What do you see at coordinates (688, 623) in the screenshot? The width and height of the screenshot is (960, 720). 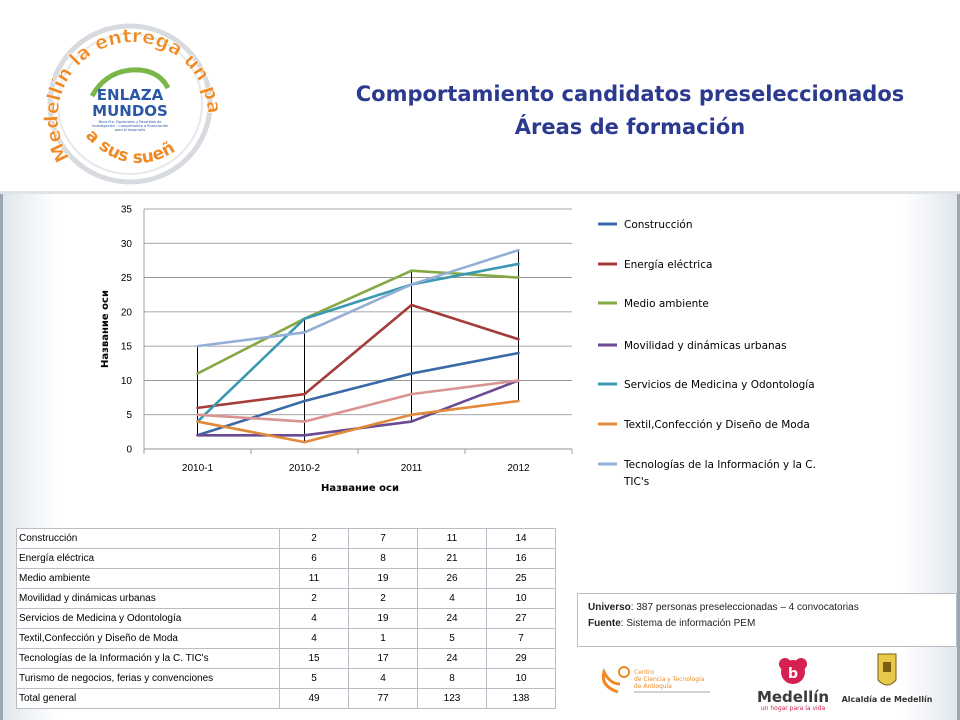 I see `fuente-text: : Sistema de información PEM` at bounding box center [688, 623].